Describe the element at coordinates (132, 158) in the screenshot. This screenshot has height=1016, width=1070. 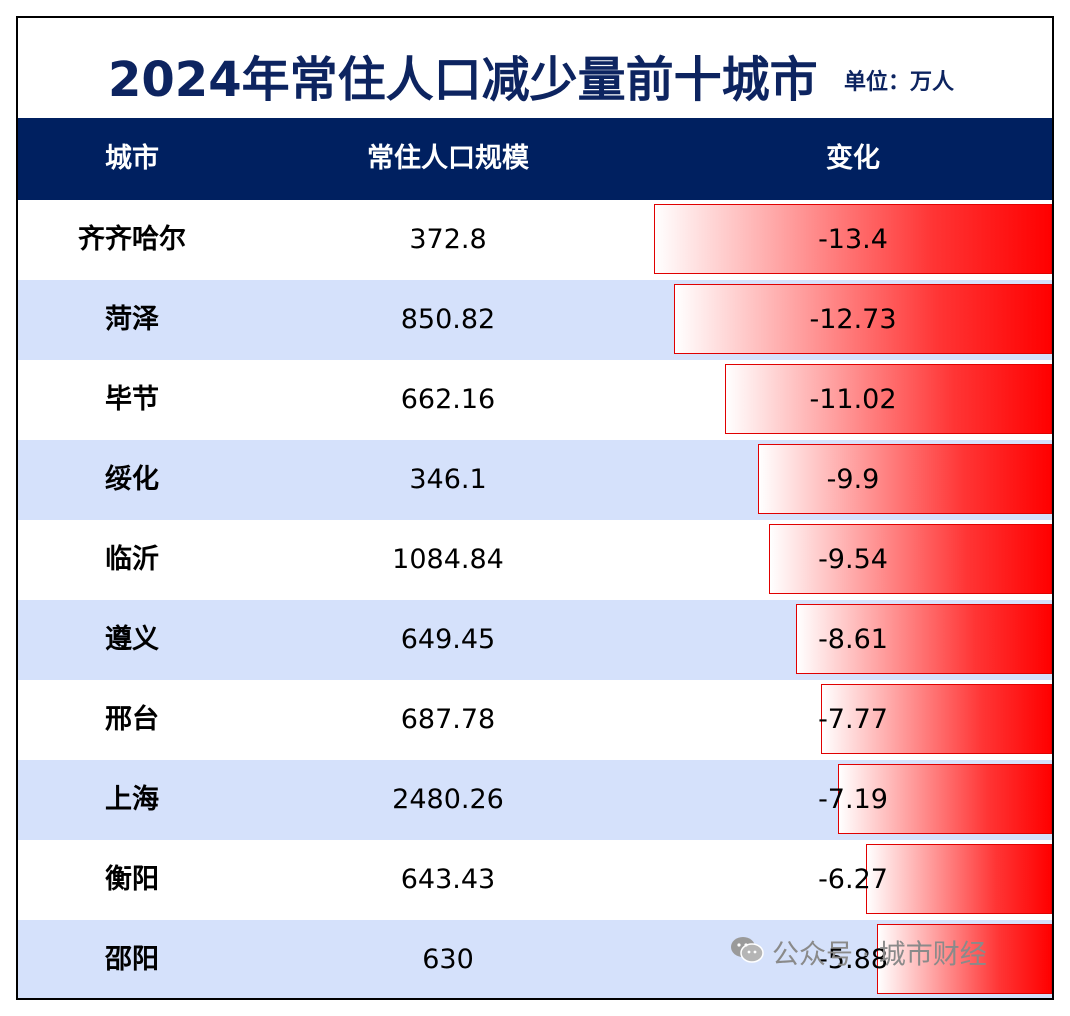
I see `header-city: 城市` at that location.